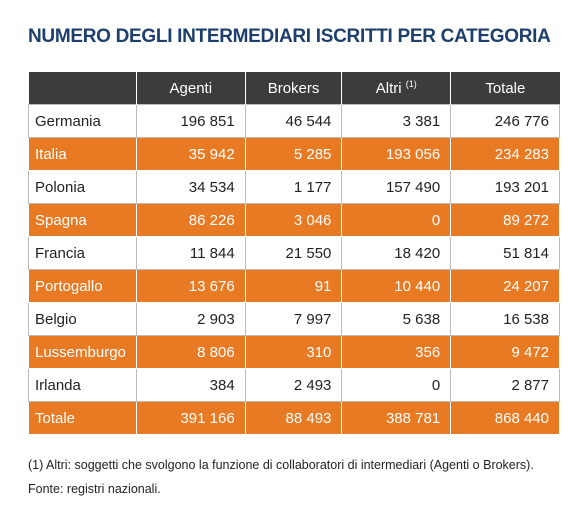  I want to click on cell: 3 046, so click(293, 220).